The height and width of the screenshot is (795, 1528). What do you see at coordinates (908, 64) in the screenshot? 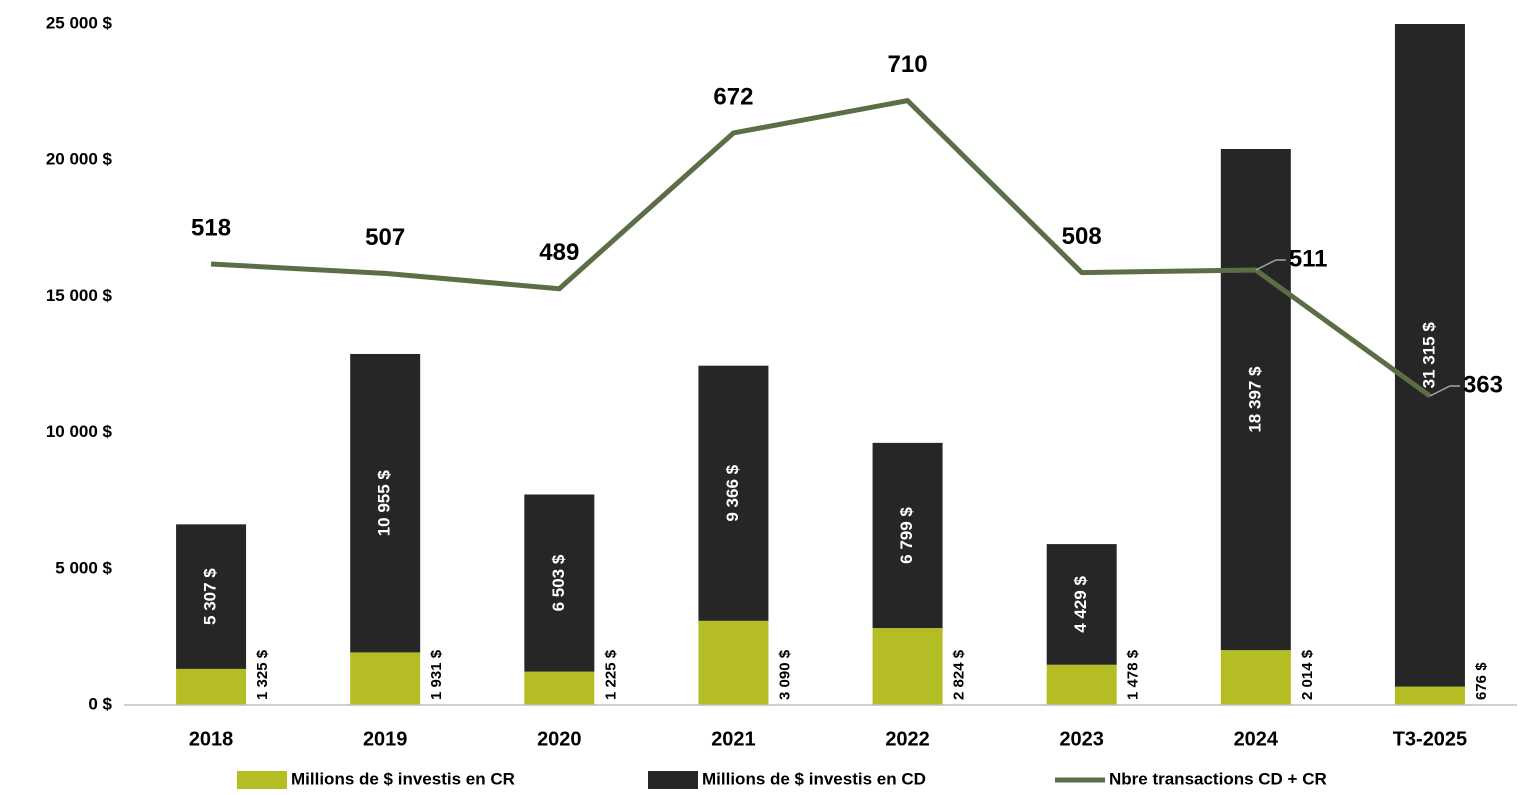
I see `line-label: 710` at bounding box center [908, 64].